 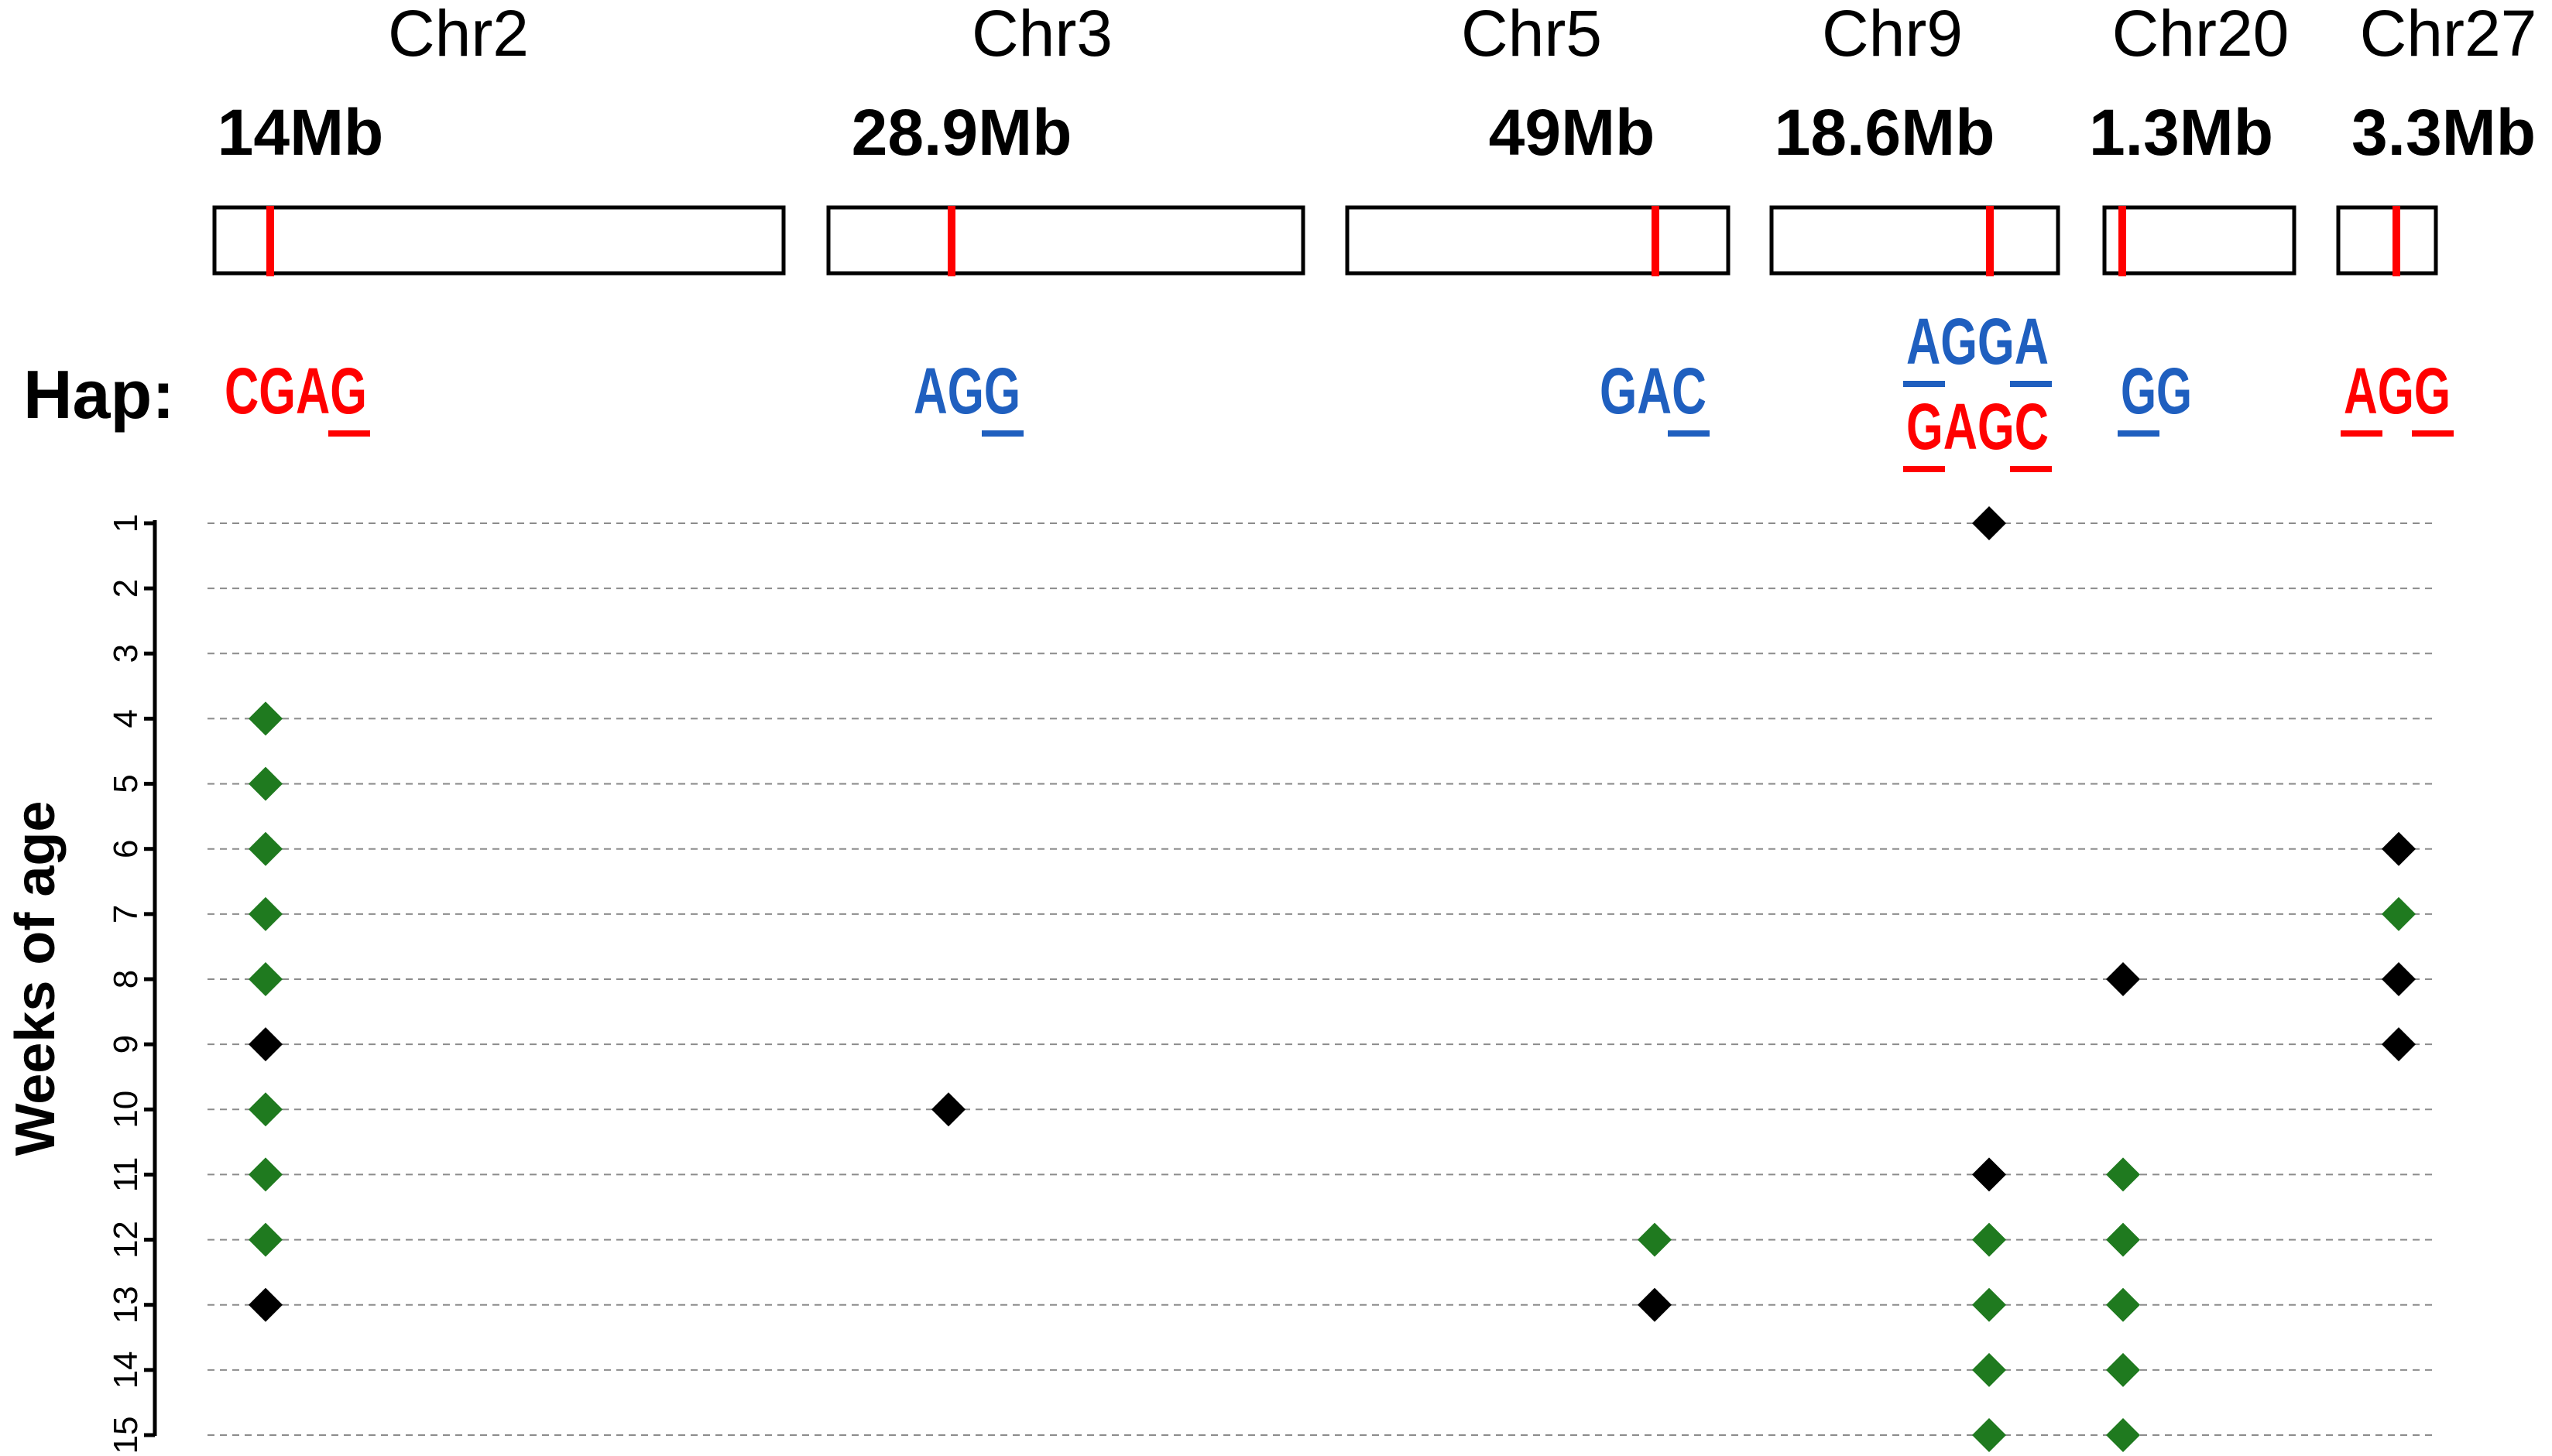 What do you see at coordinates (2387, 241) in the screenshot?
I see `chromosome-box-chr27` at bounding box center [2387, 241].